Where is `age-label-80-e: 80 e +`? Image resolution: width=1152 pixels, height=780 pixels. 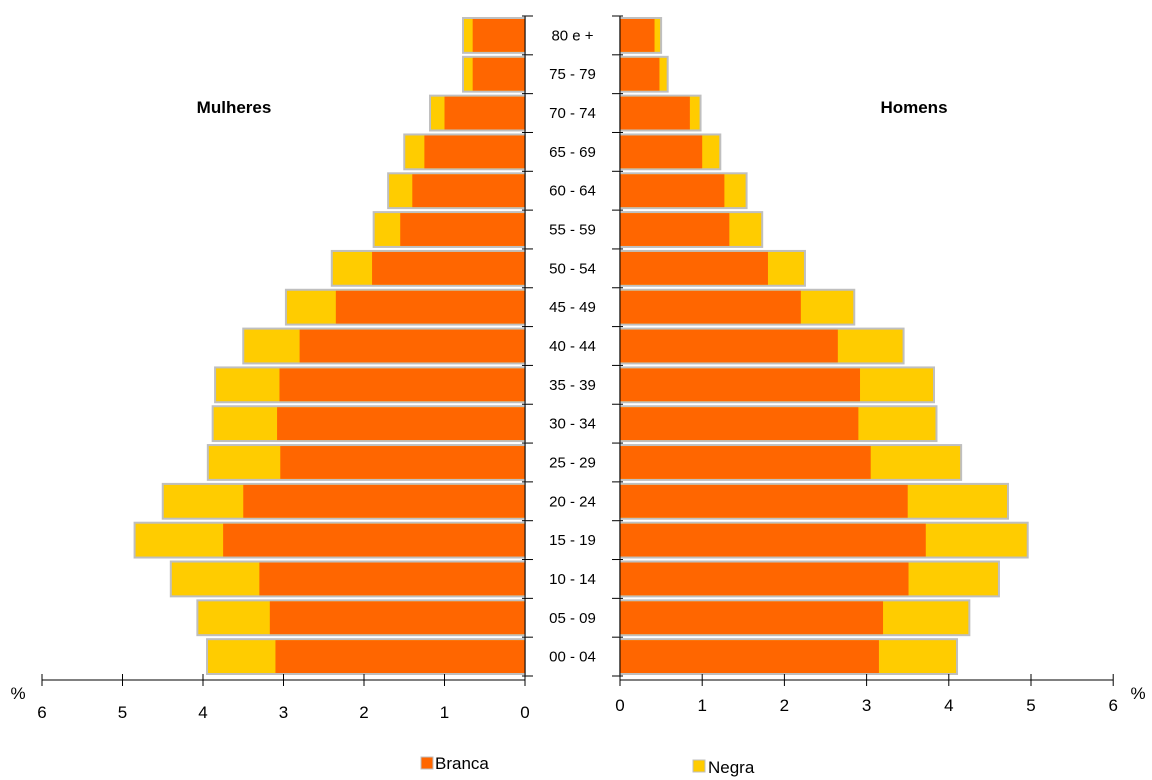 age-label-80-e: 80 e + is located at coordinates (572, 35).